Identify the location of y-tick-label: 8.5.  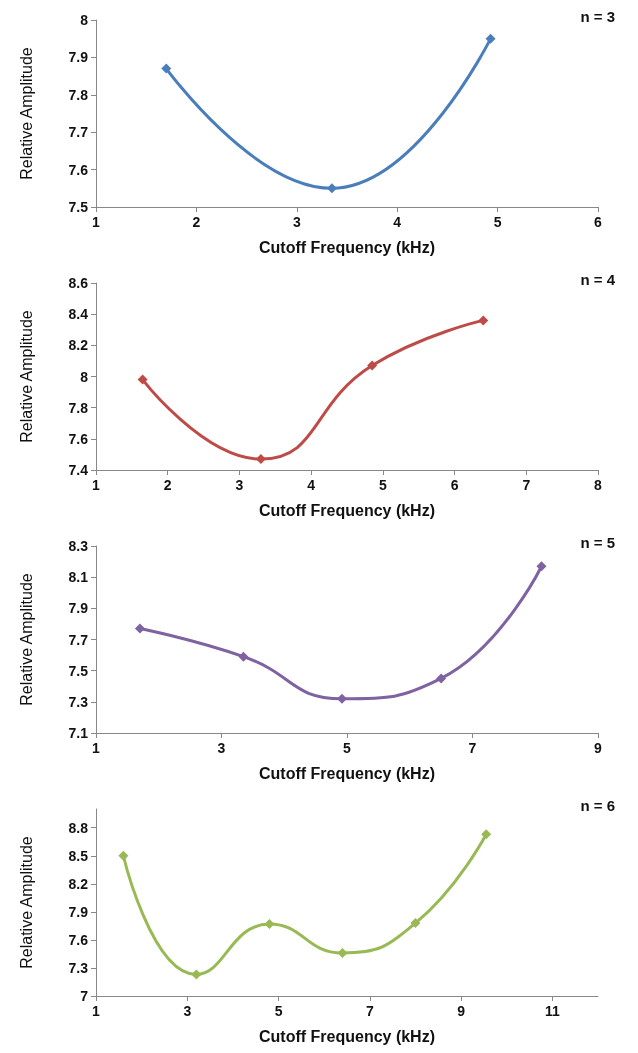
(78, 855).